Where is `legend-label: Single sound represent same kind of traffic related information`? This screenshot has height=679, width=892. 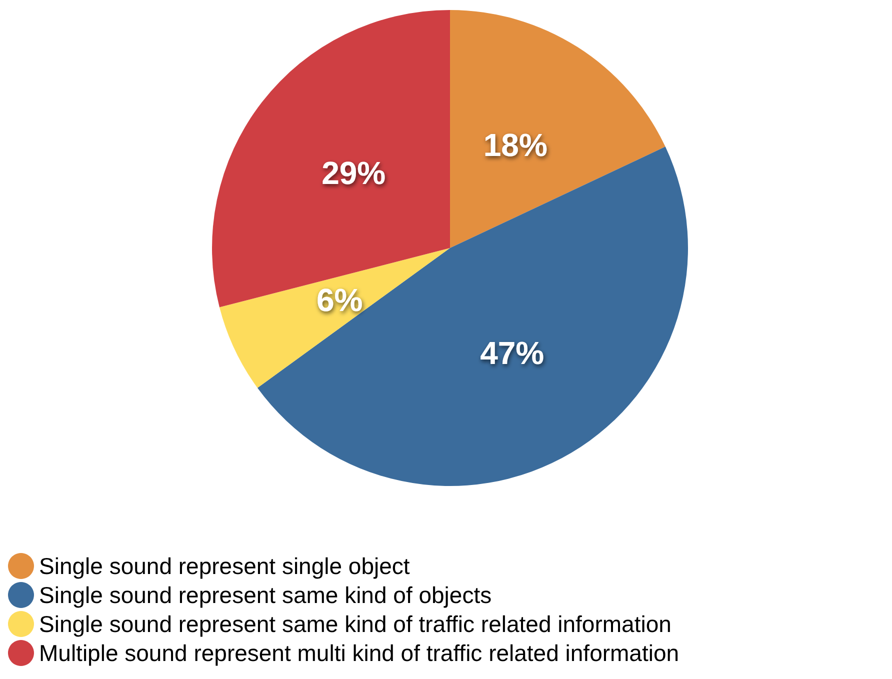 legend-label: Single sound represent same kind of traffic related information is located at coordinates (355, 624).